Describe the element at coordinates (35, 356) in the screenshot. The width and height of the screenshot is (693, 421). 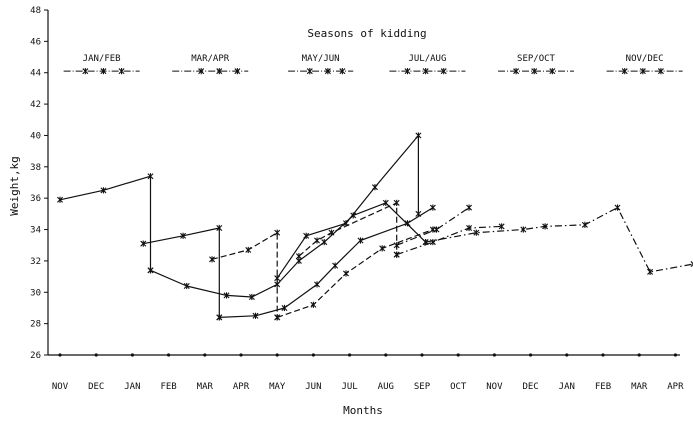
I see `y-tick-label: 26` at that location.